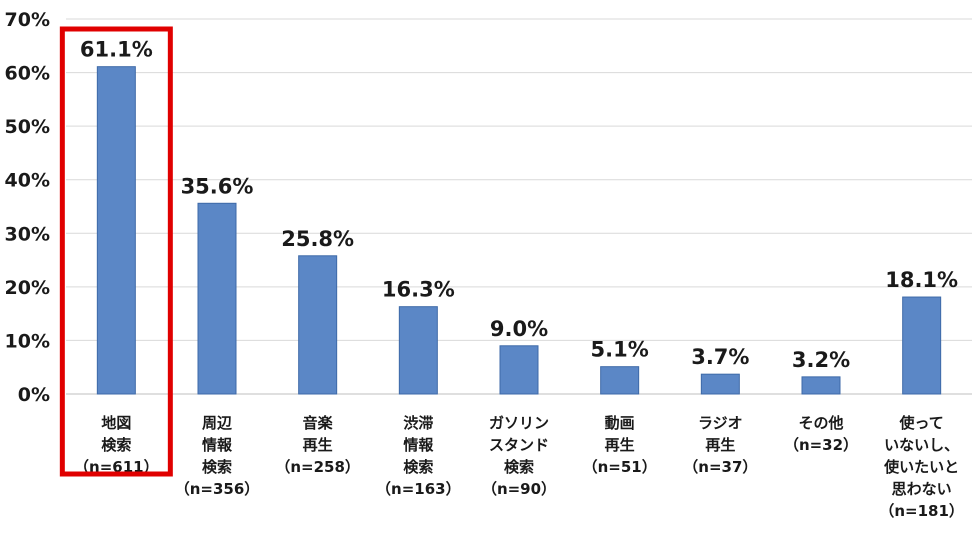 The image size is (980, 540). I want to click on highlight-frame, so click(116, 251).